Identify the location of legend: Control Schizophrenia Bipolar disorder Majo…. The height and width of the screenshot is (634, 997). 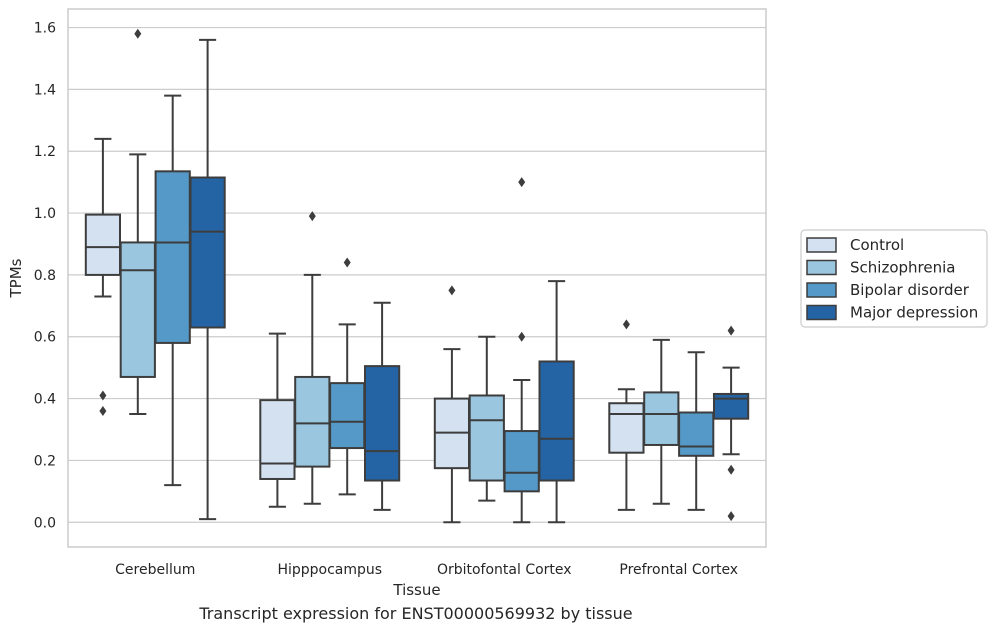
(894, 278).